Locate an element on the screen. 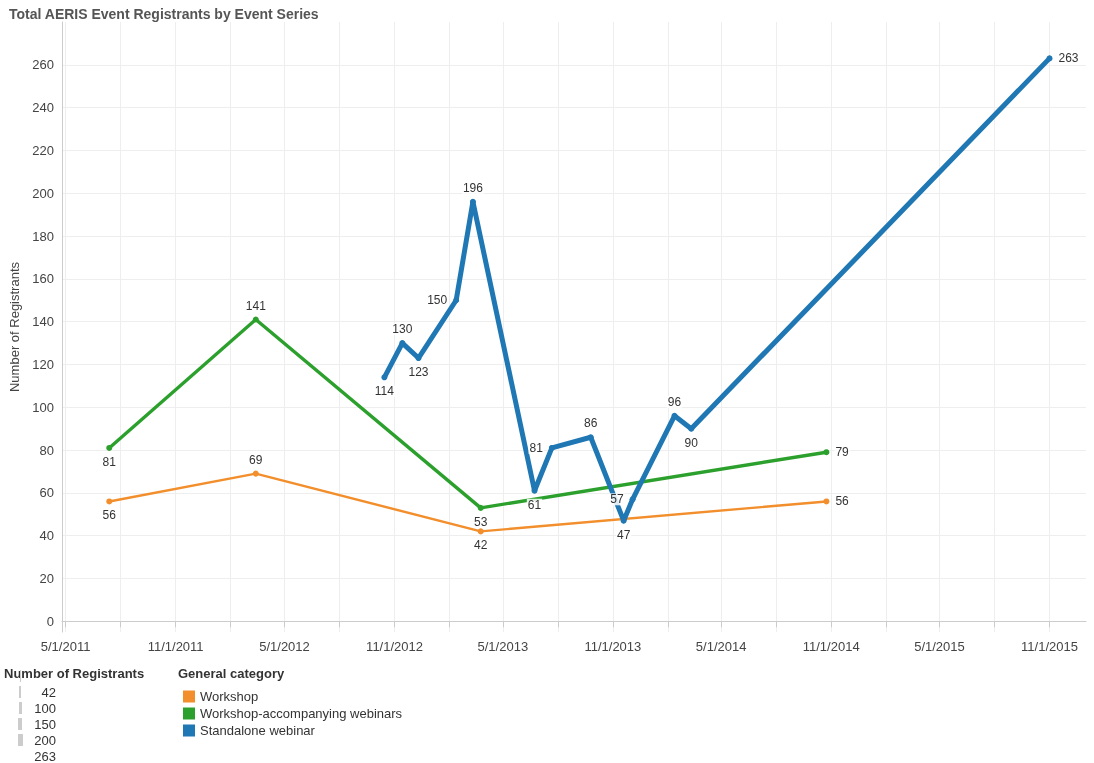  data-label: 57 is located at coordinates (617, 499).